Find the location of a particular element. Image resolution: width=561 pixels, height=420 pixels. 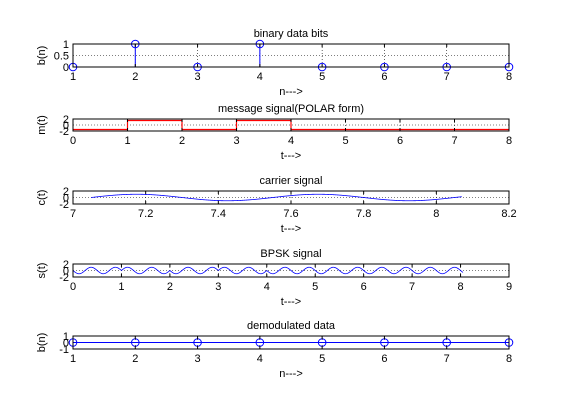

y-tick-label: 0.5 is located at coordinates (61, 57).